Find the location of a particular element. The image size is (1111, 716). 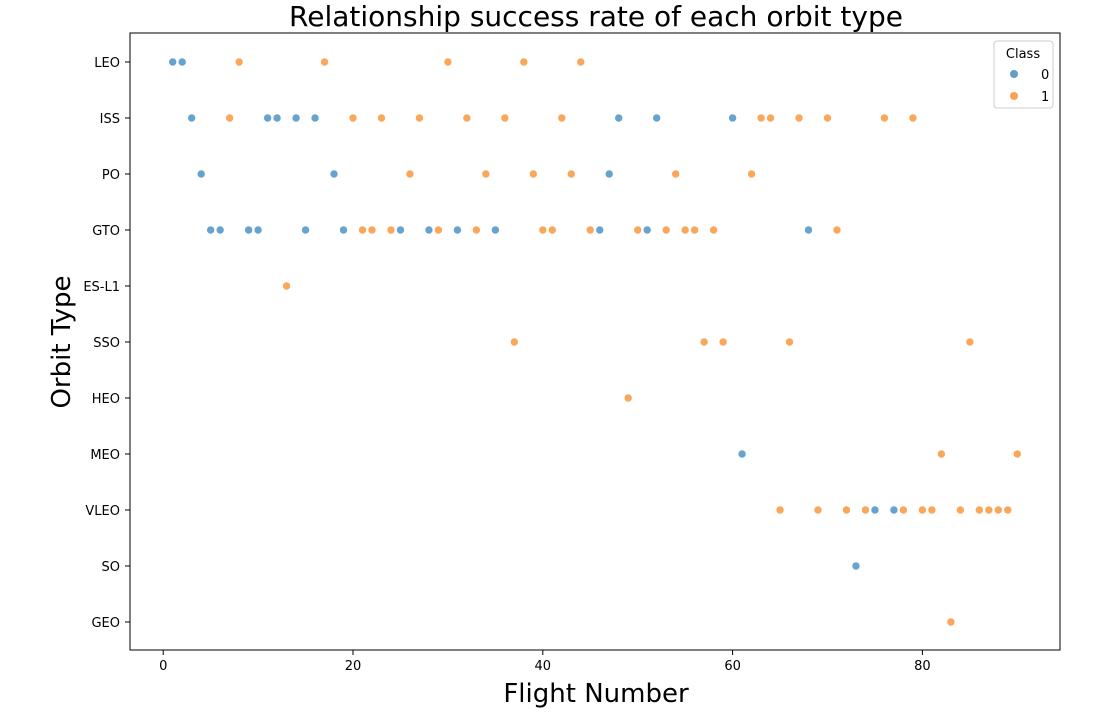

legend: Class 0 1 is located at coordinates (1023, 74).